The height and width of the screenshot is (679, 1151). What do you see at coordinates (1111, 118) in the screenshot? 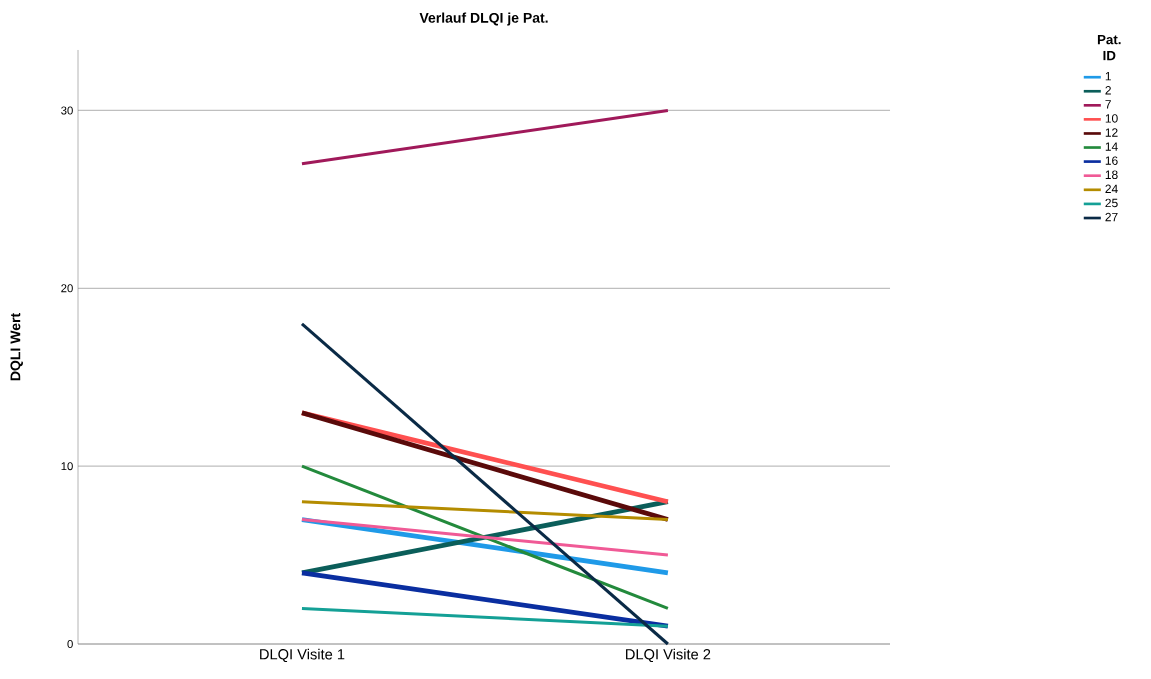
I see `legend-label: 10` at bounding box center [1111, 118].